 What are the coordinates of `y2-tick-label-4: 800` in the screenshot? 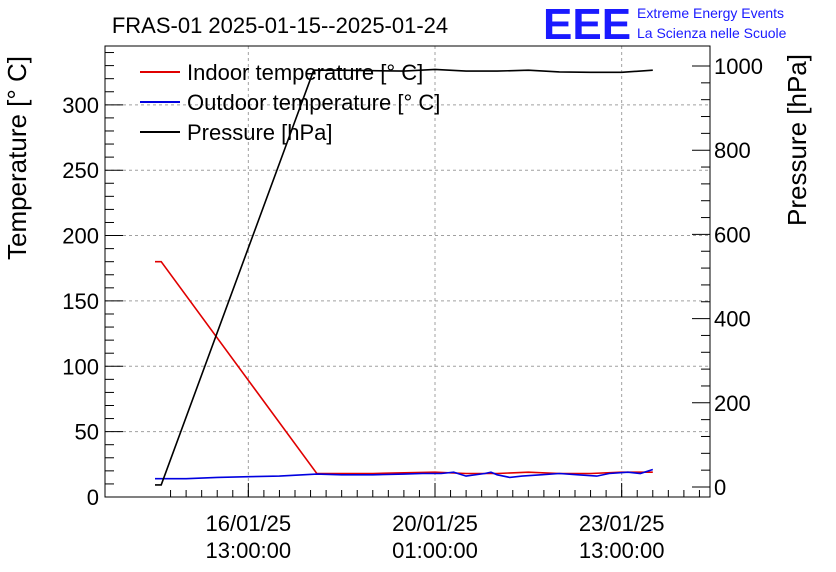 It's located at (732, 150).